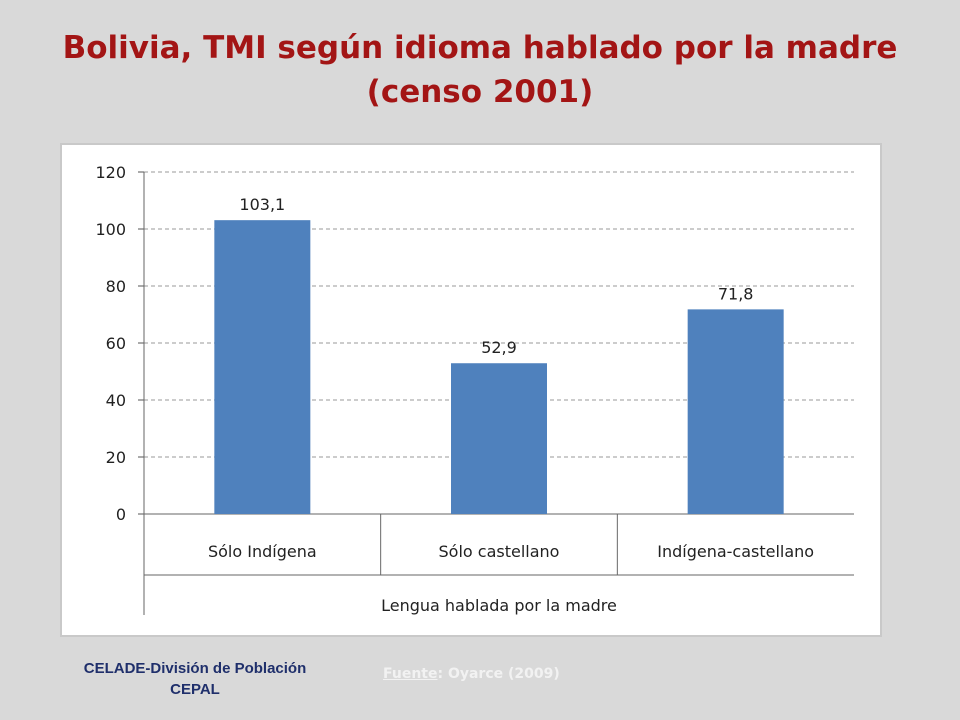 The image size is (960, 720). What do you see at coordinates (499, 551) in the screenshot?
I see `category-label: Sólo castellano` at bounding box center [499, 551].